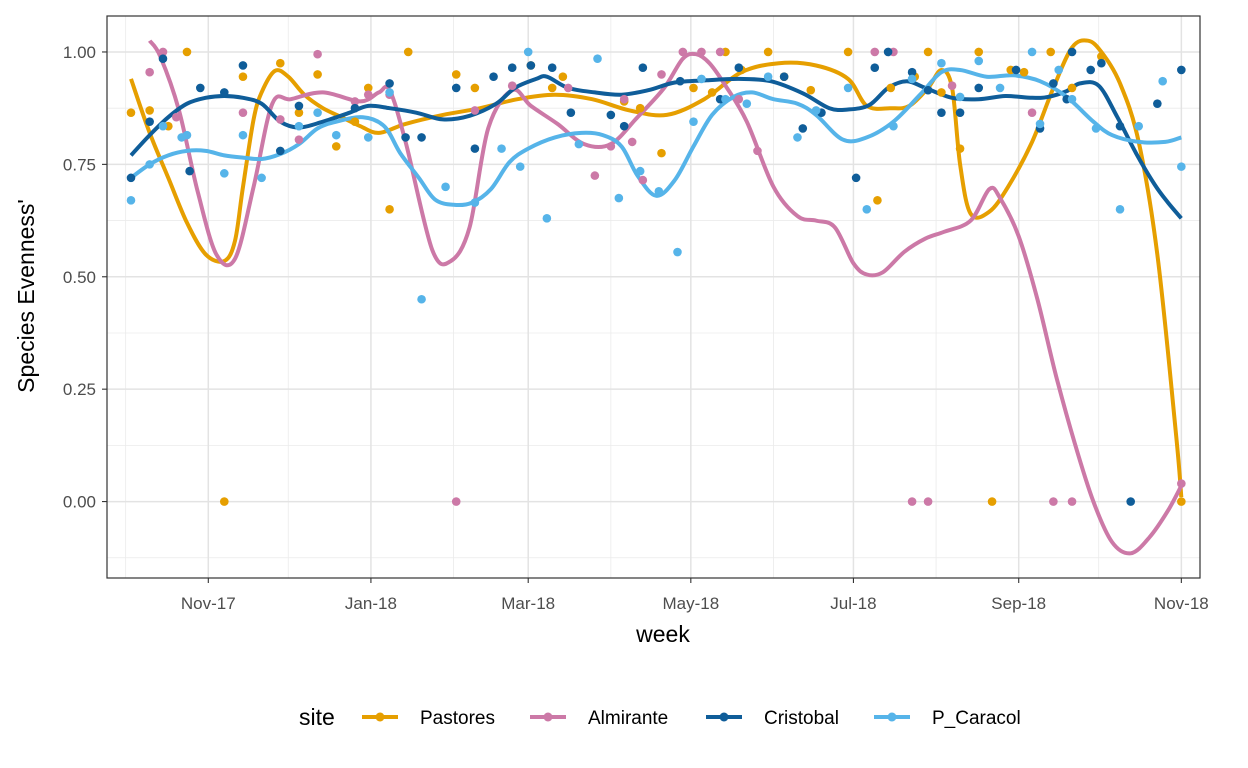  I want to click on x-tick-label: Jul-18, so click(853, 603).